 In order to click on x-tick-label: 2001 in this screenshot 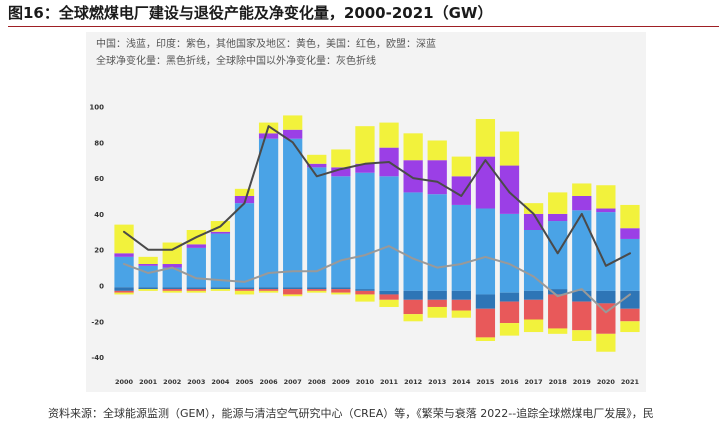, I will do `click(148, 382)`.